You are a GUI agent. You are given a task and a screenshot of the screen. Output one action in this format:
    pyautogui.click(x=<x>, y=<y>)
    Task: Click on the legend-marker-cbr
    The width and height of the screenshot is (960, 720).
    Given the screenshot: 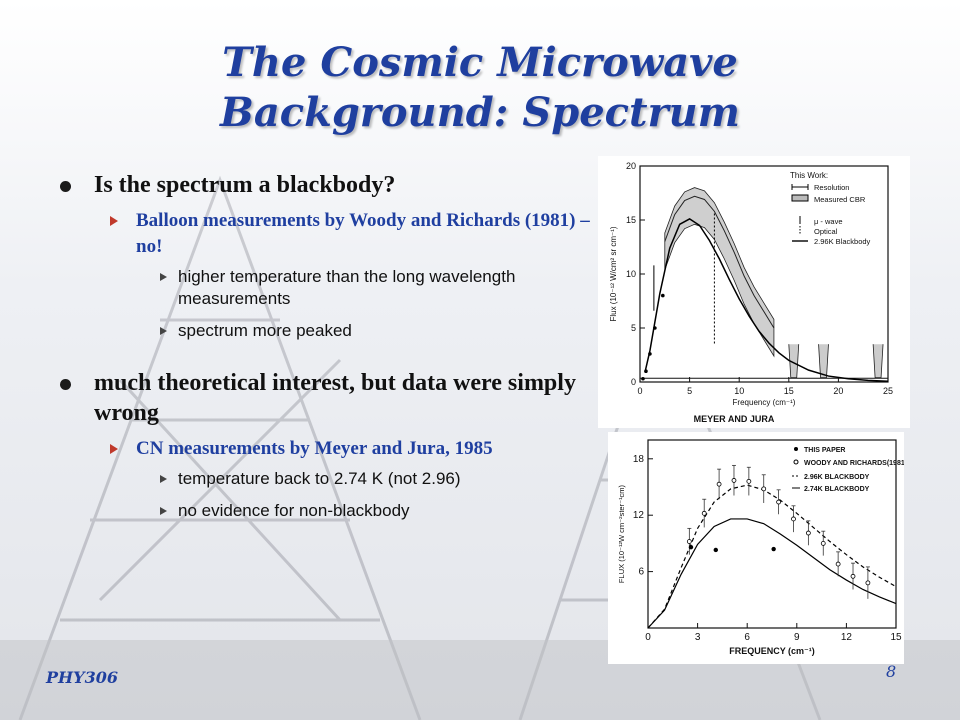 What is the action you would take?
    pyautogui.click(x=800, y=198)
    